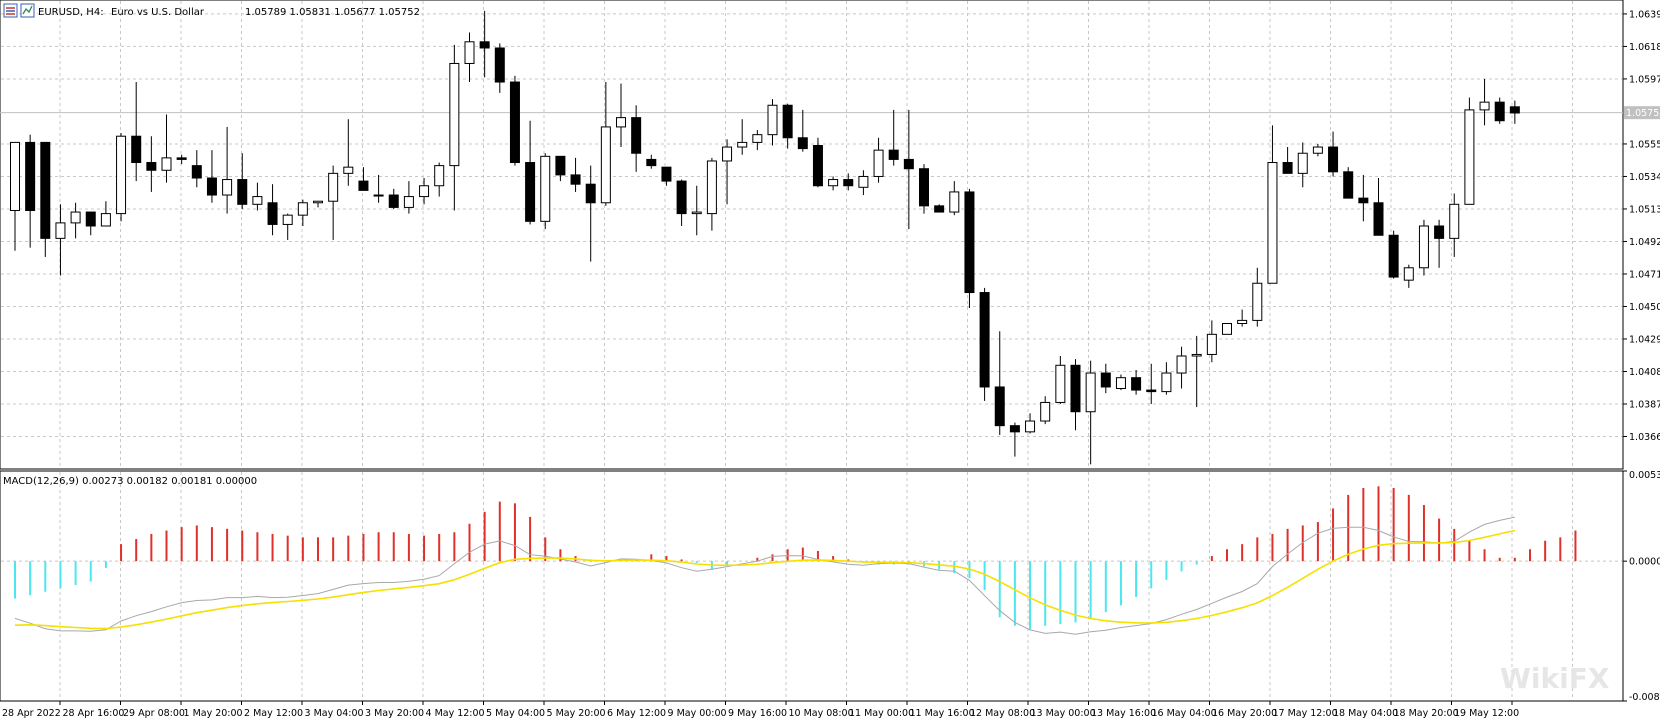 Image resolution: width=1660 pixels, height=725 pixels. I want to click on time-tick-label: 9 May 16:00, so click(757, 713).